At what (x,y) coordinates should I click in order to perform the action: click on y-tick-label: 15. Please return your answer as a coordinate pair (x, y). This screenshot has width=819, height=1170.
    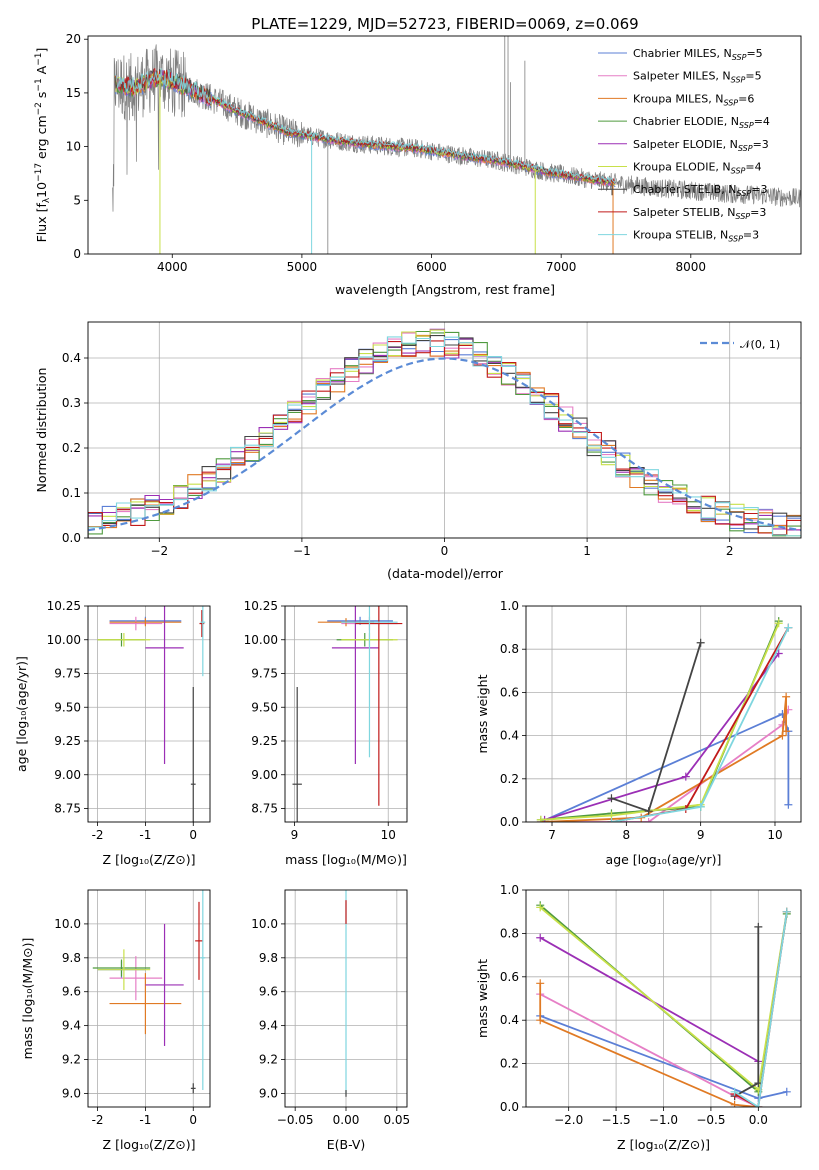
    Looking at the image, I should click on (73, 93).